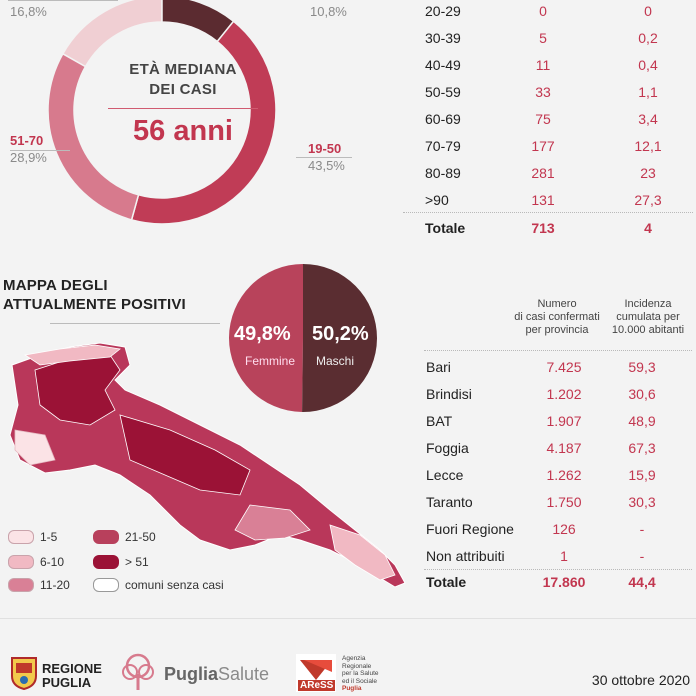  I want to click on puglia-salute-logo-text: PugliaSalute, so click(216, 674).